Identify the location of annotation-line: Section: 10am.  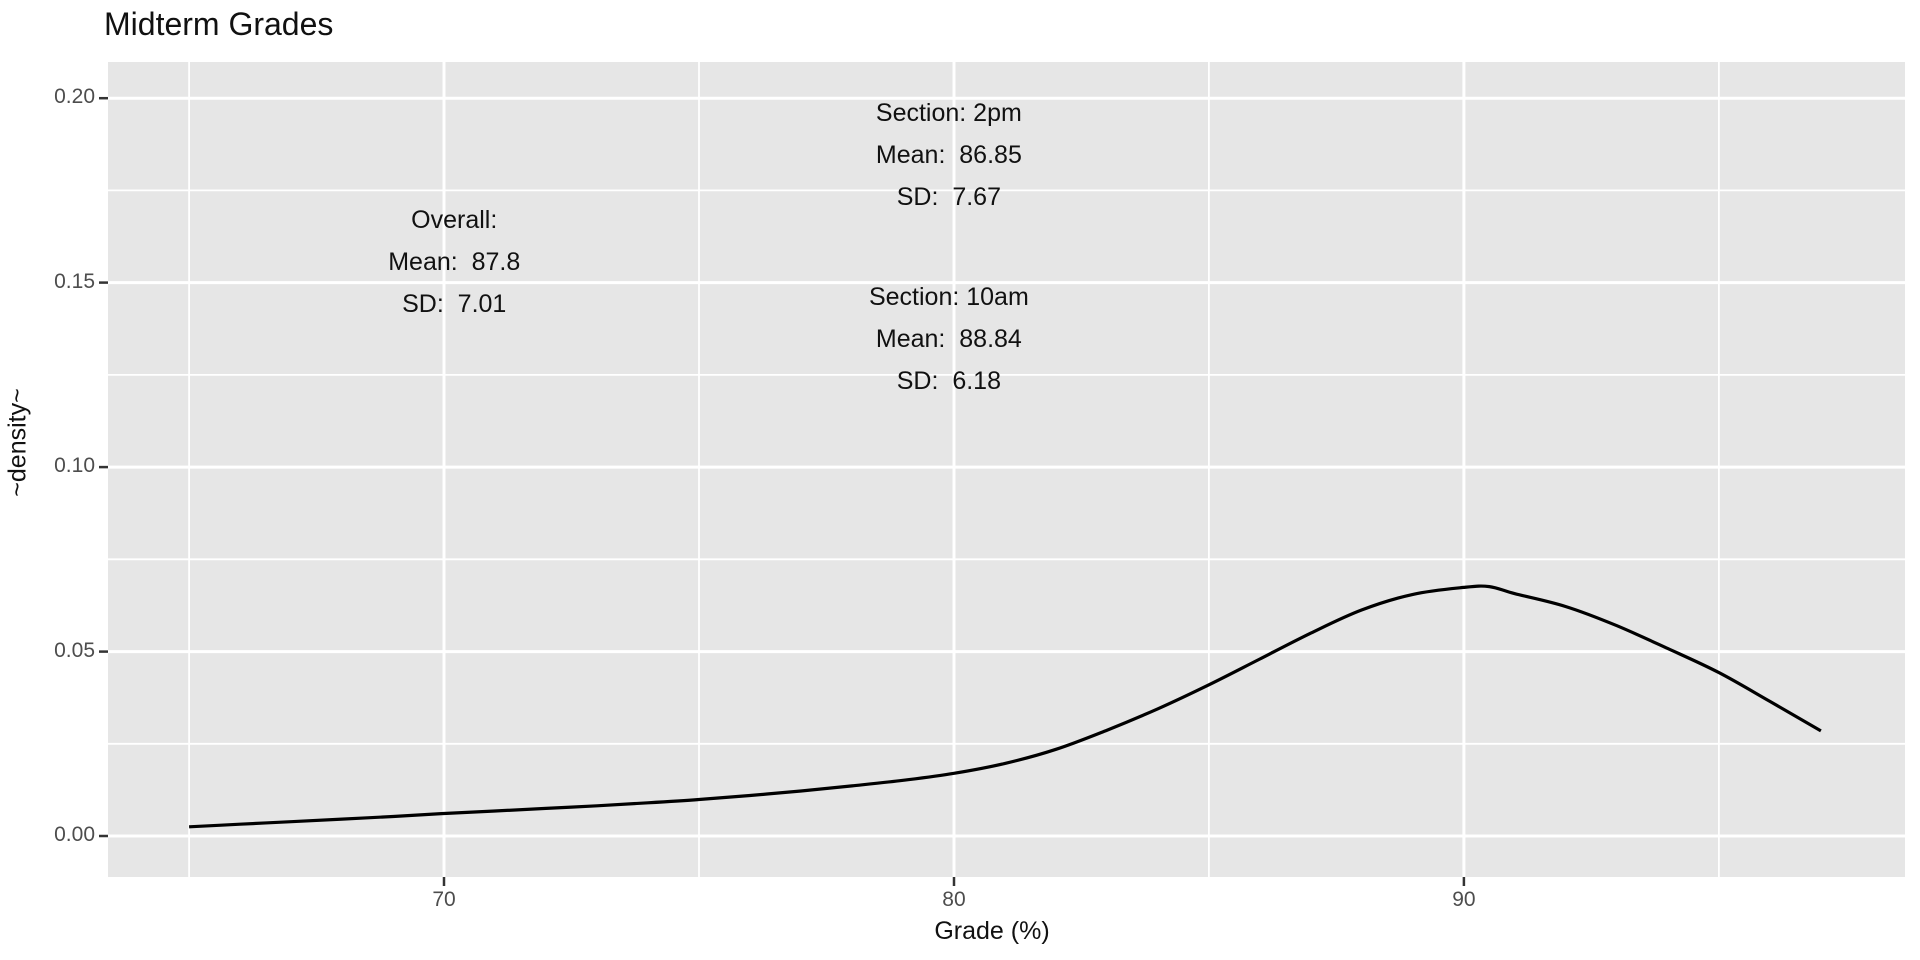
(948, 297).